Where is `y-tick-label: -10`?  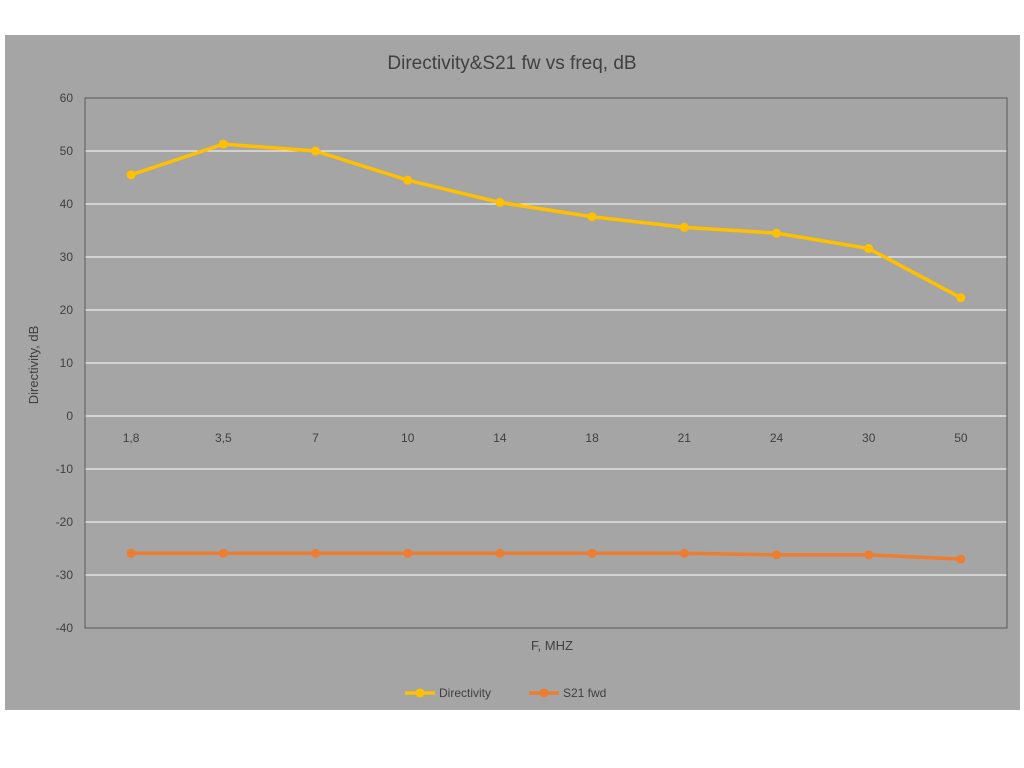 y-tick-label: -10 is located at coordinates (65, 469).